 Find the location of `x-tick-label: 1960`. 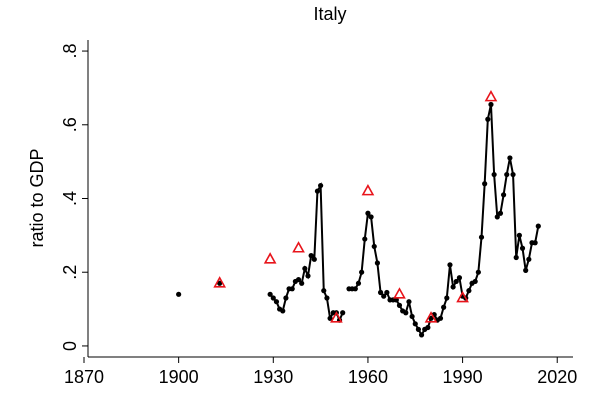

x-tick-label: 1960 is located at coordinates (368, 377).